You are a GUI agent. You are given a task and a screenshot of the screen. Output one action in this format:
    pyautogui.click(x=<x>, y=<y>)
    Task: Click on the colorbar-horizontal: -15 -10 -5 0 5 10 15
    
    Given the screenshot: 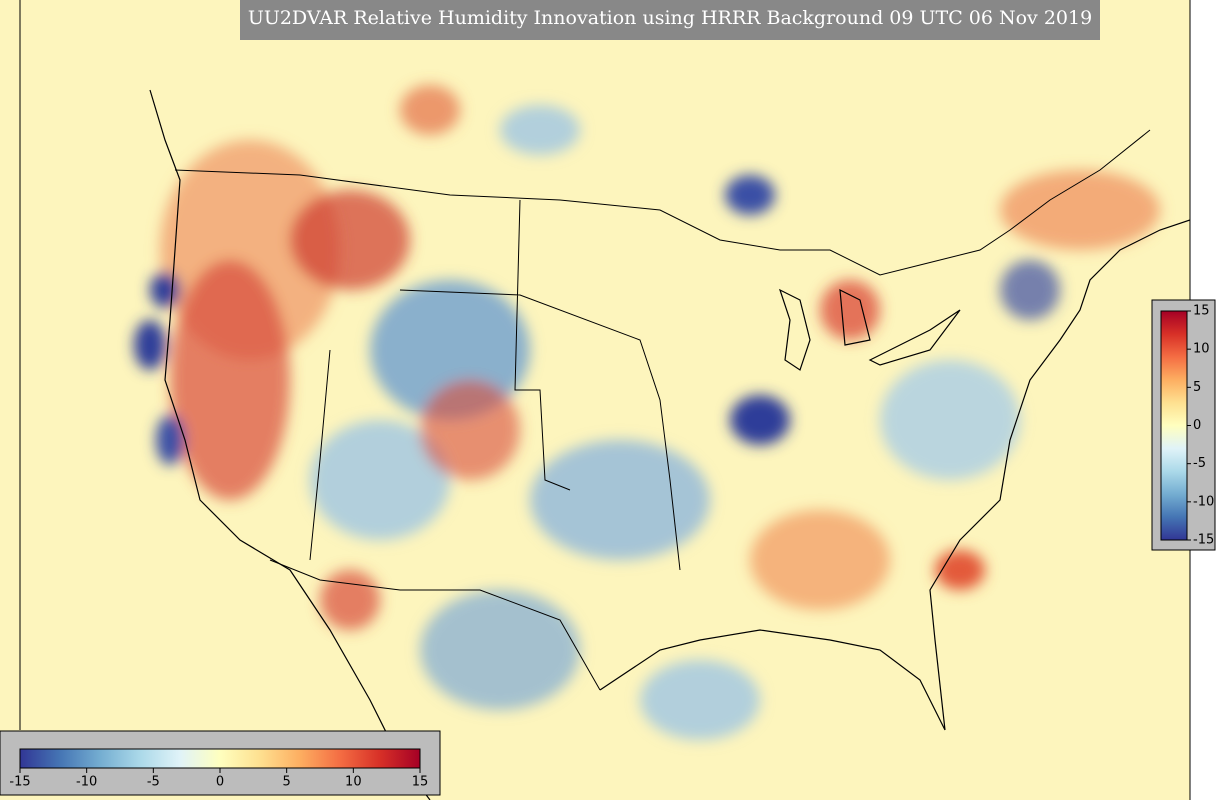 What is the action you would take?
    pyautogui.click(x=220, y=763)
    